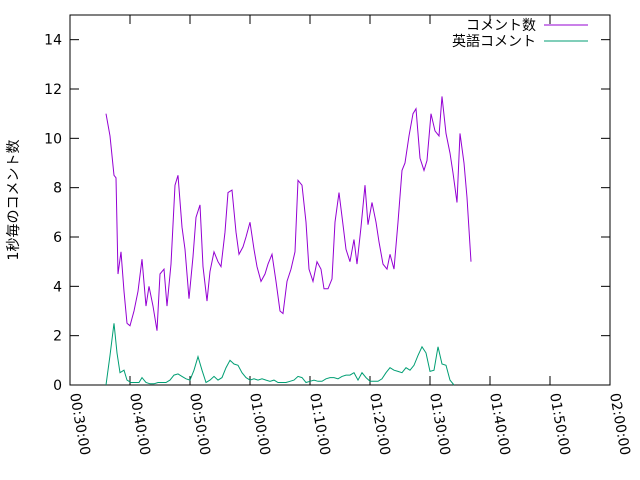 The image size is (640, 480). I want to click on y-tick-label: 2, so click(57, 337).